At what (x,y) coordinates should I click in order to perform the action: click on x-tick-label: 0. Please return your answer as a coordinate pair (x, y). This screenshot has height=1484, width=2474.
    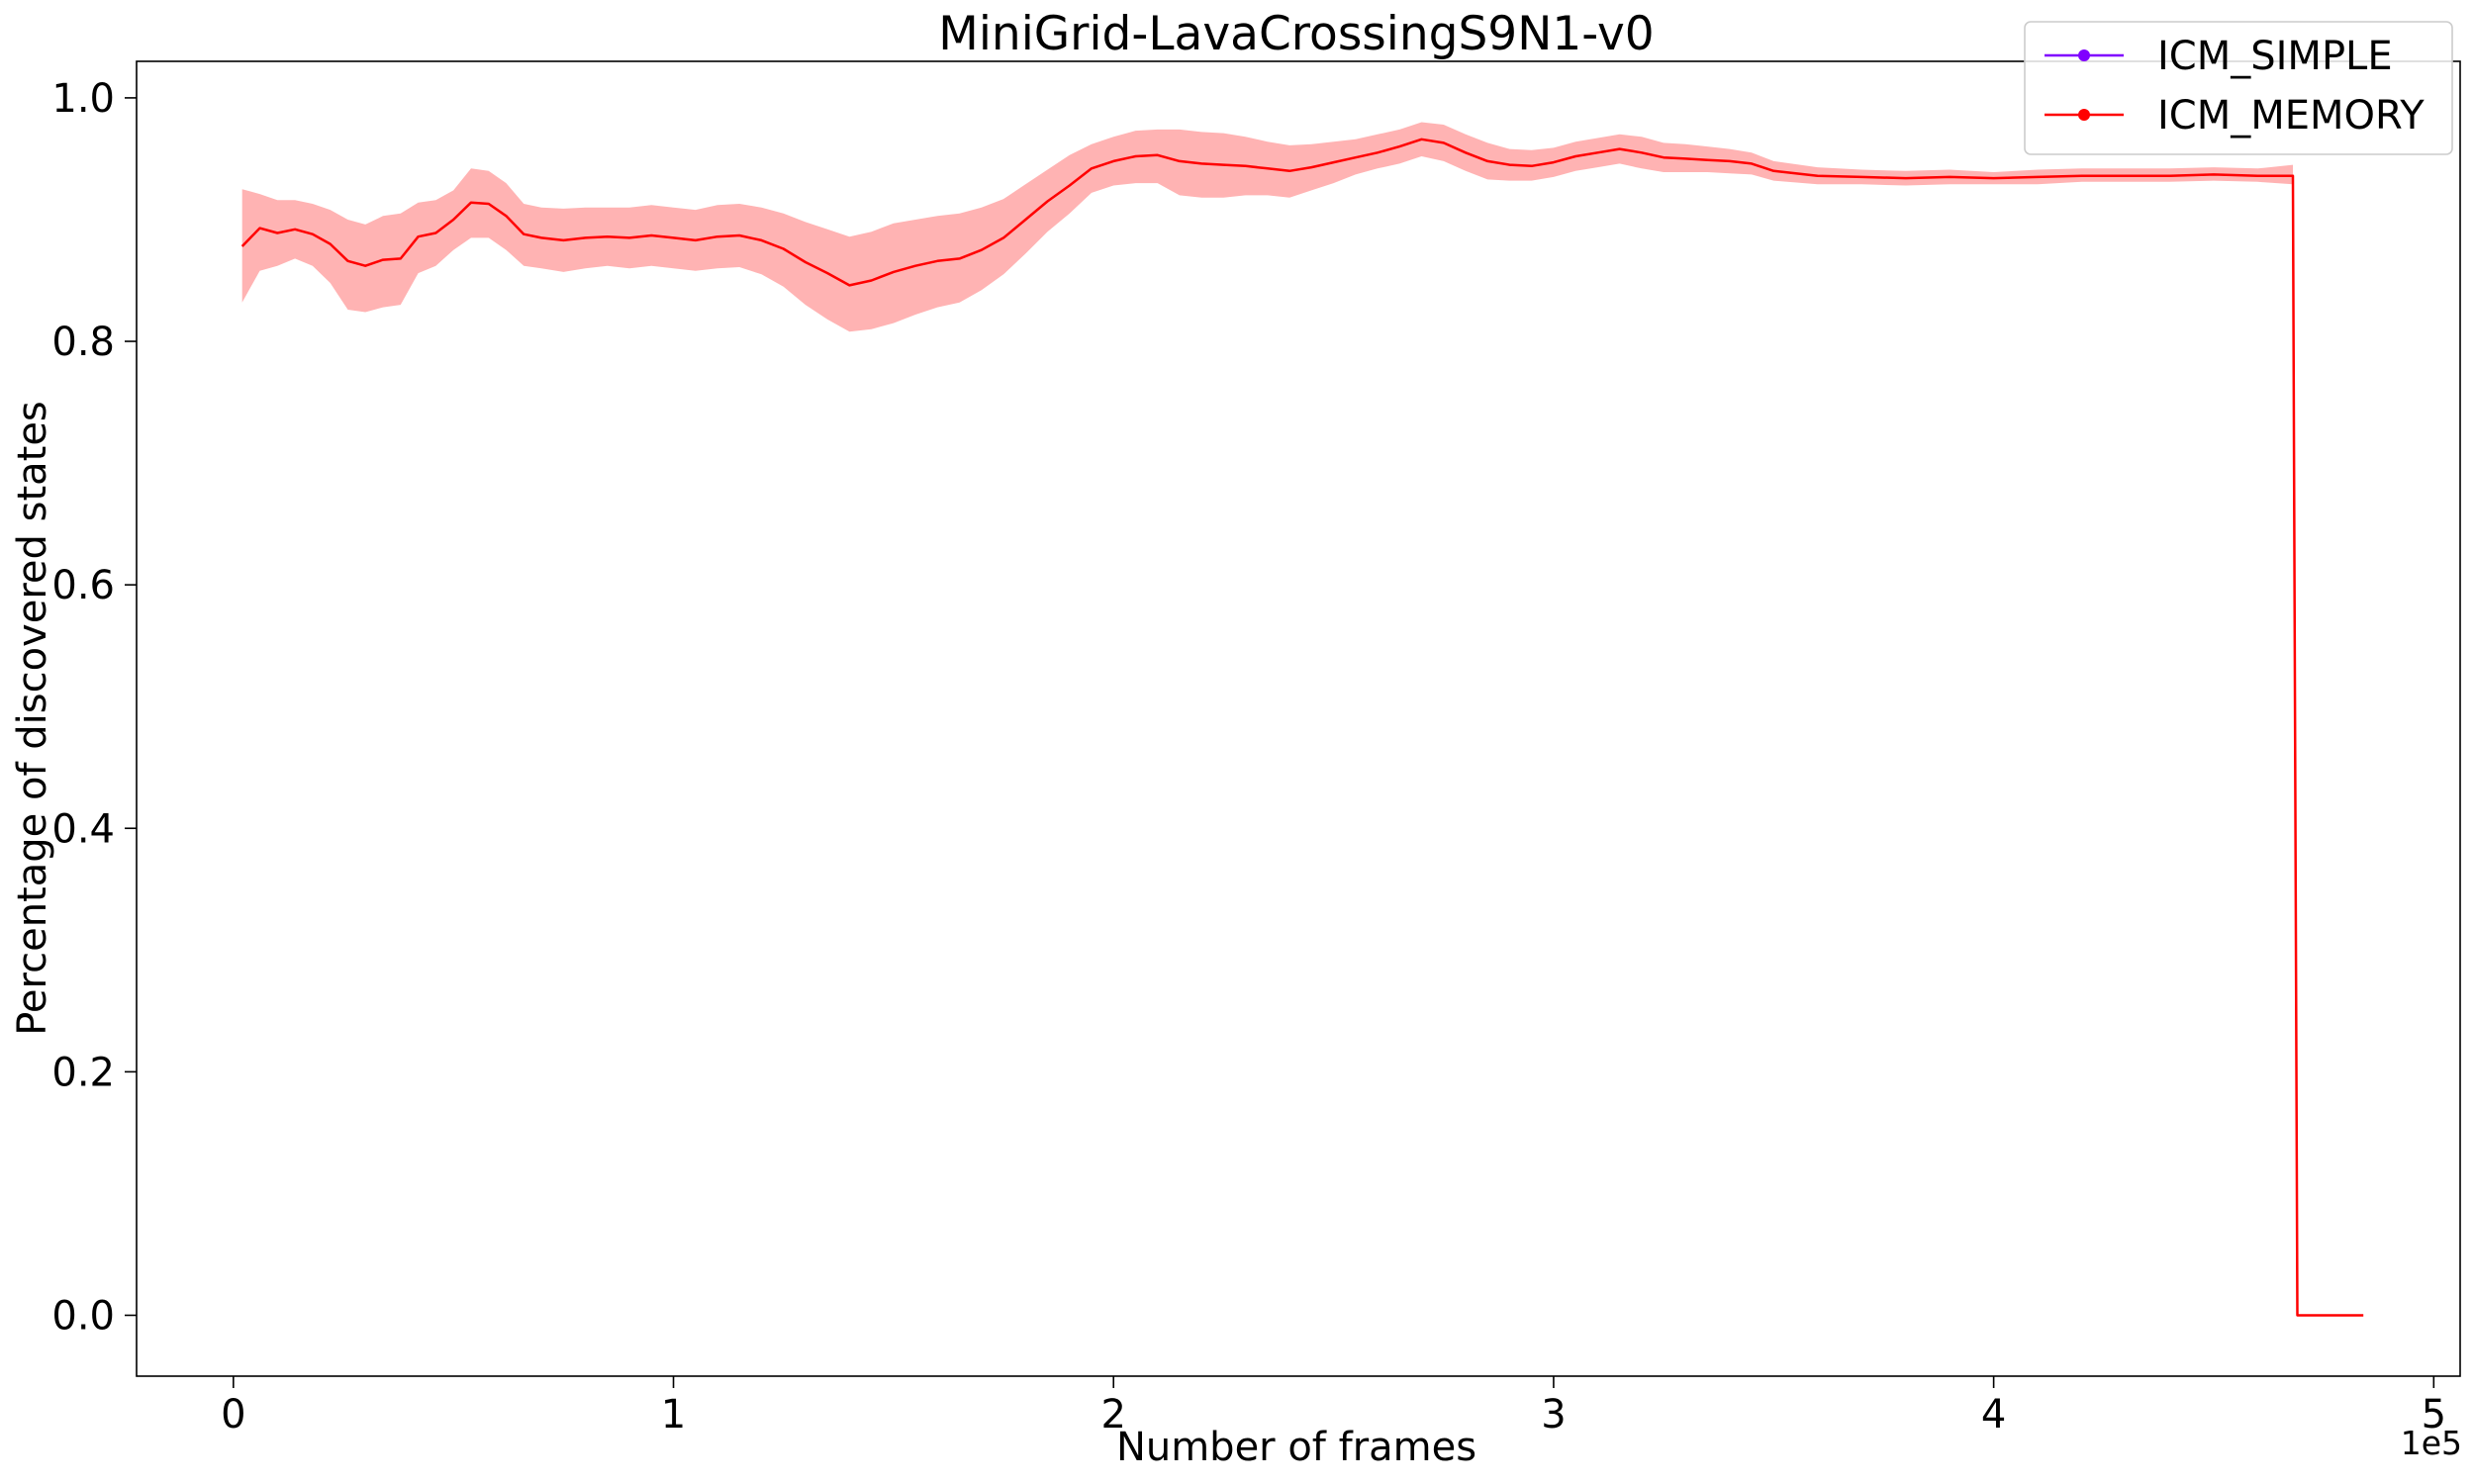
    Looking at the image, I should click on (233, 1415).